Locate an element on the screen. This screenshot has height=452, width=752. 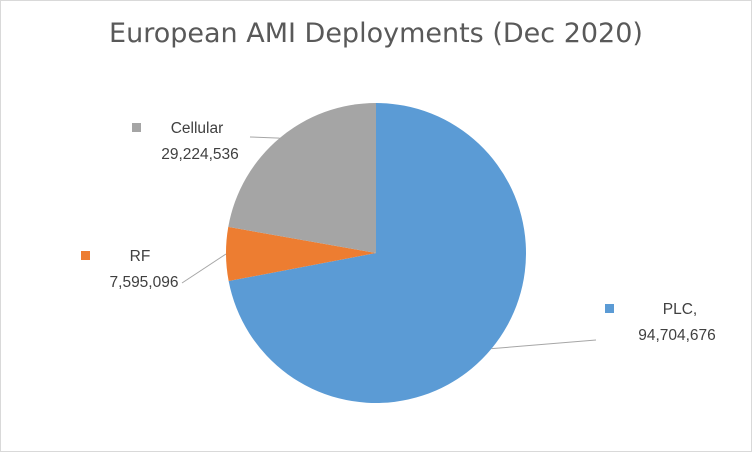
chart-title: European AMI Deployments (Dec 2020) is located at coordinates (376, 33).